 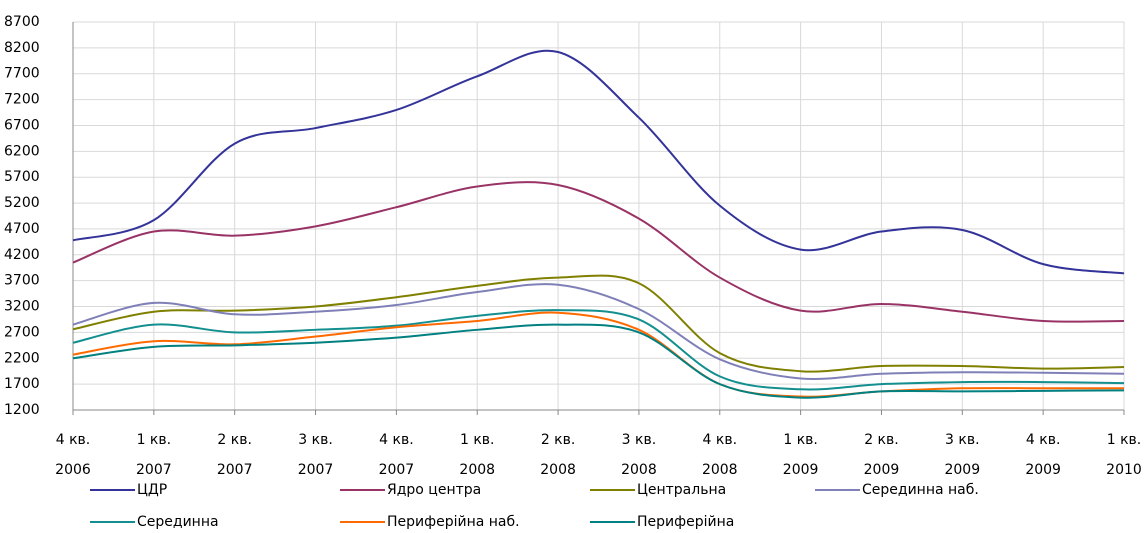 What do you see at coordinates (154, 455) in the screenshot?
I see `x-tick-label: 1 кв. 2007` at bounding box center [154, 455].